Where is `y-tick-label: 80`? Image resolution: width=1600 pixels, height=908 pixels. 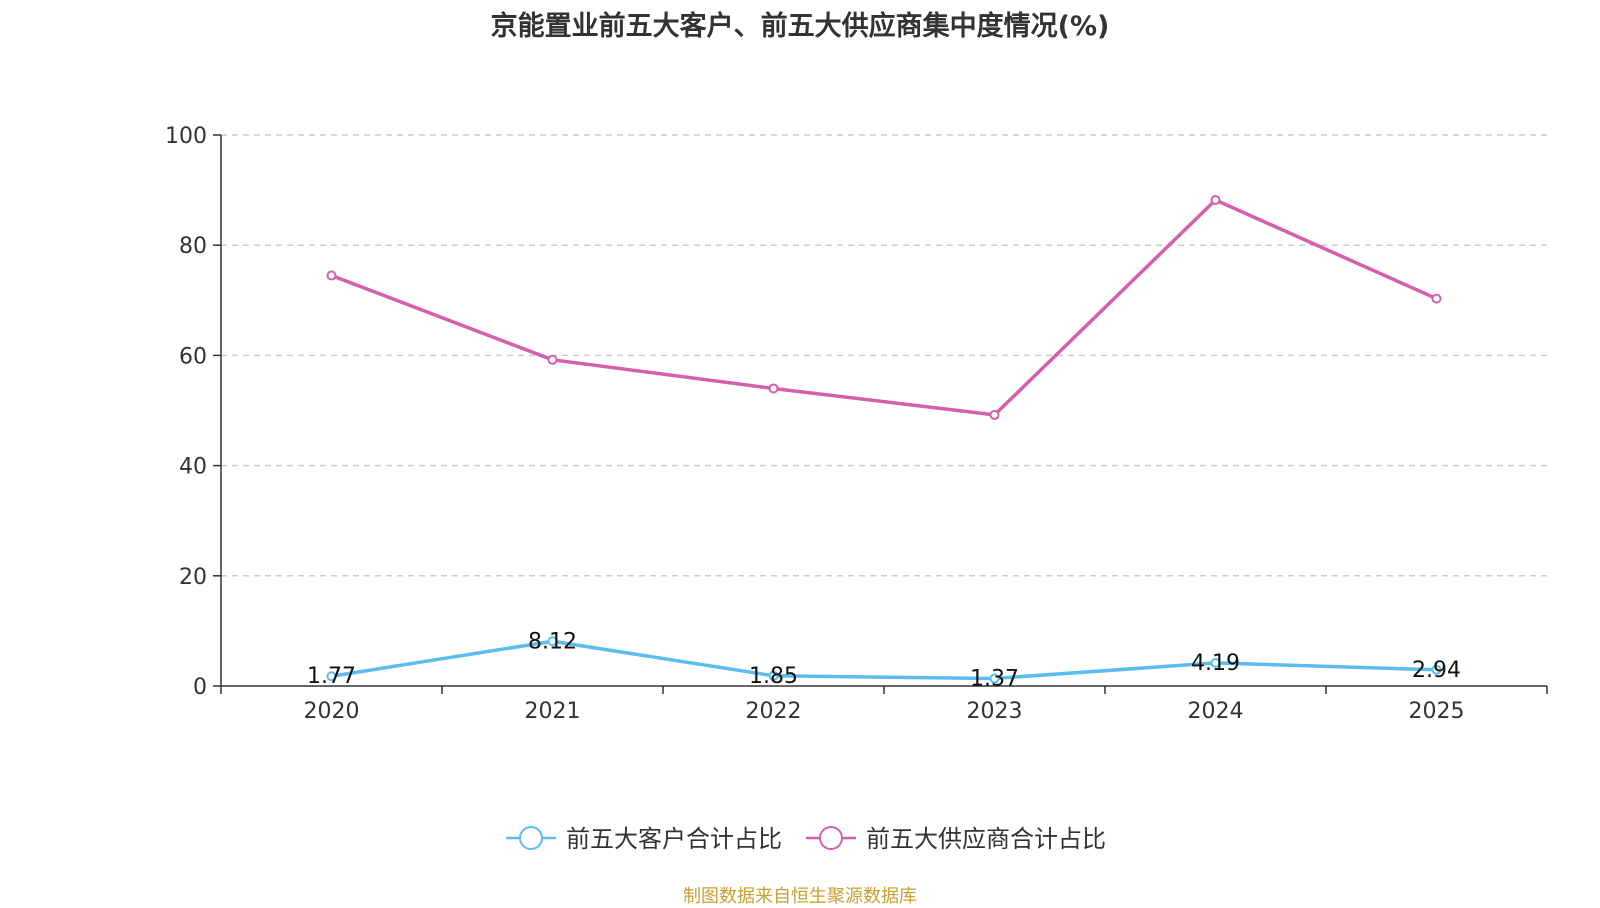
y-tick-label: 80 is located at coordinates (193, 246).